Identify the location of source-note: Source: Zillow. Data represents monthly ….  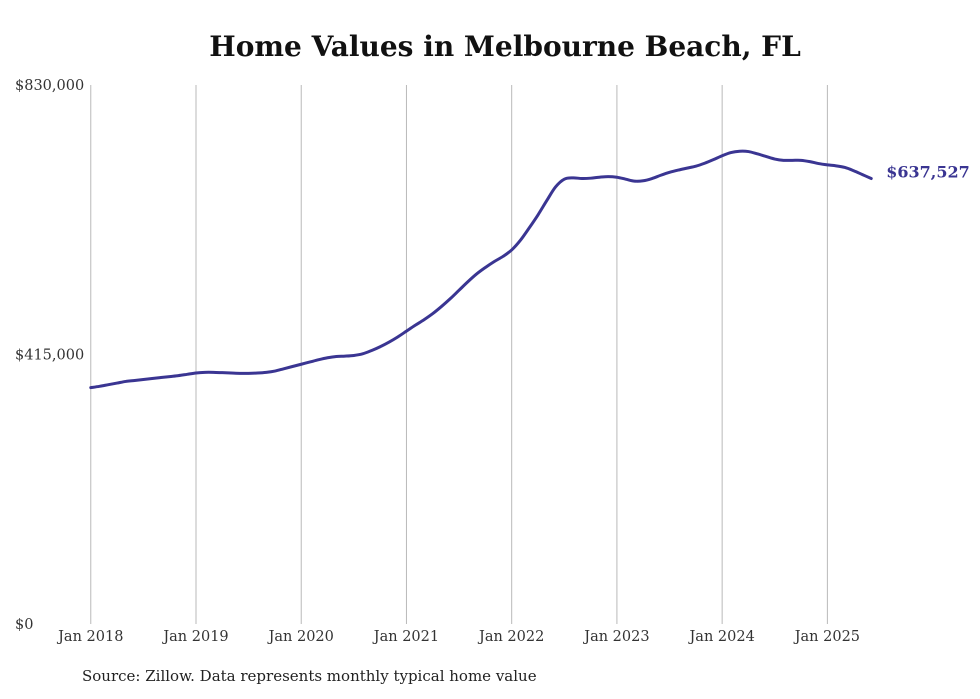
(309, 676).